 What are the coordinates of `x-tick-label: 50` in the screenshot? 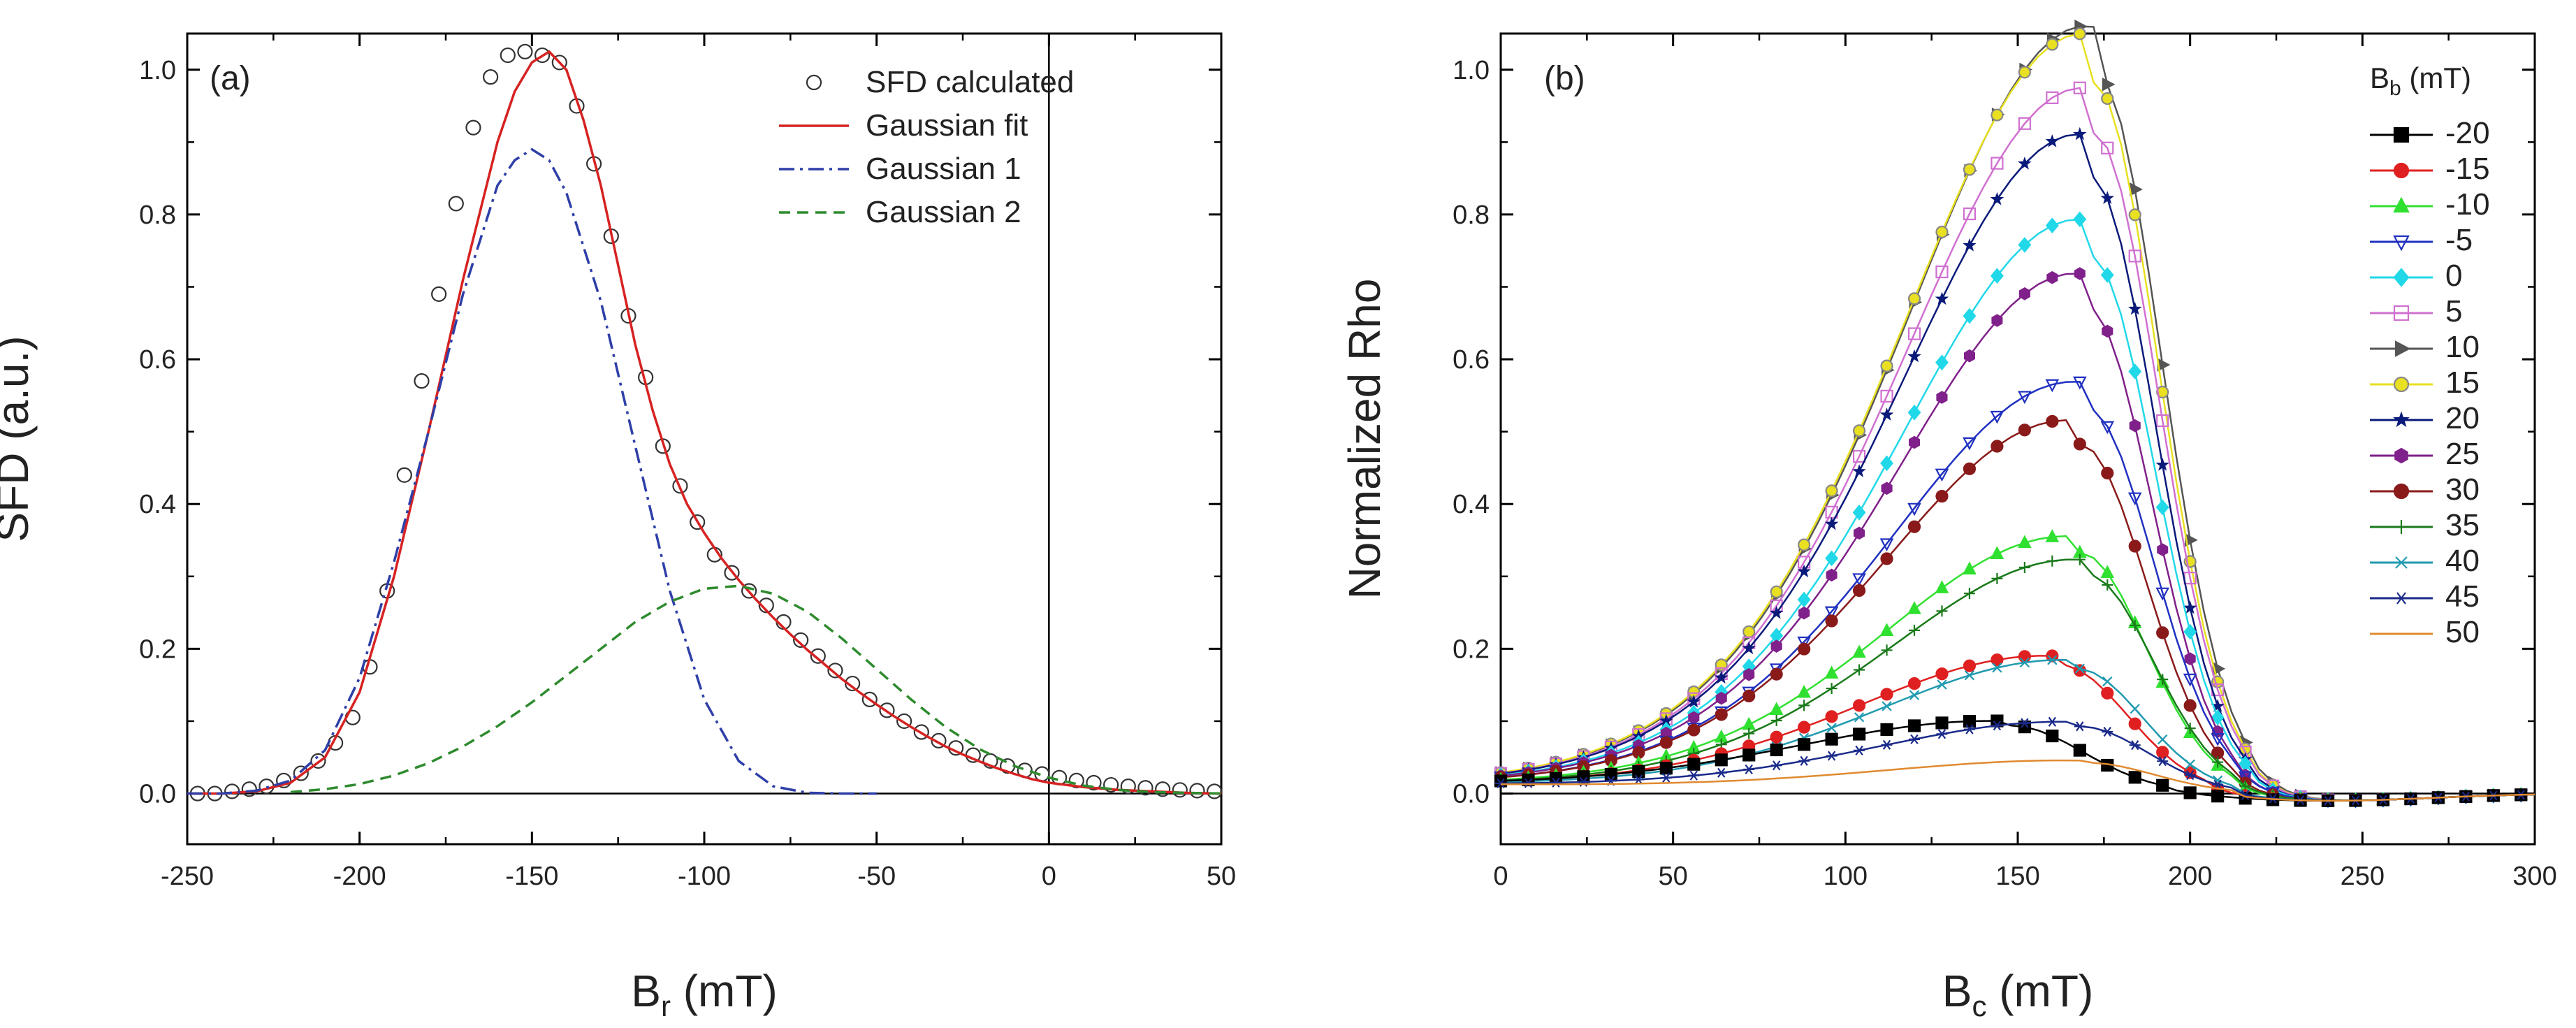 It's located at (1221, 876).